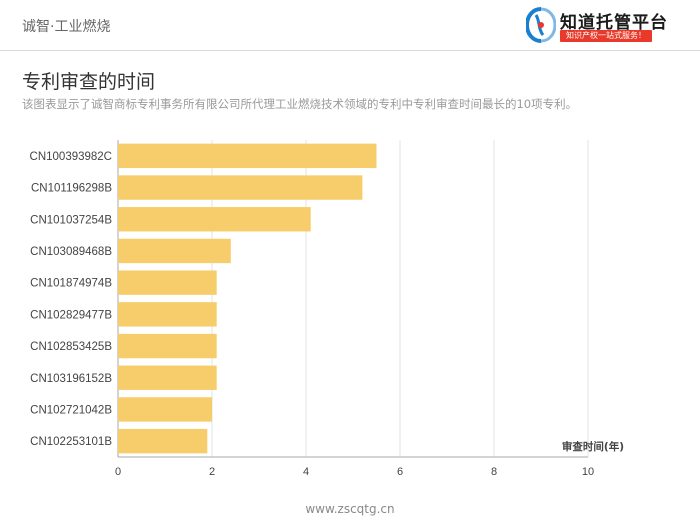 This screenshot has height=525, width=700. I want to click on y-tick-label: CN103196152B, so click(71, 379).